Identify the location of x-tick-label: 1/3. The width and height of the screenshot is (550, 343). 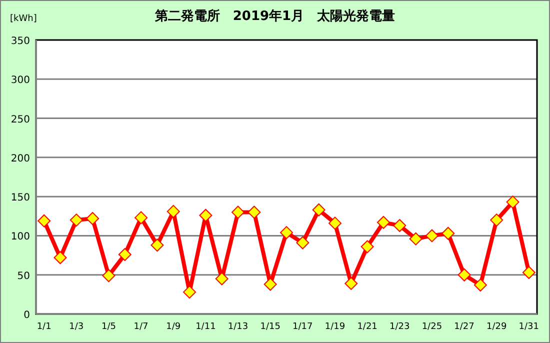
(76, 327).